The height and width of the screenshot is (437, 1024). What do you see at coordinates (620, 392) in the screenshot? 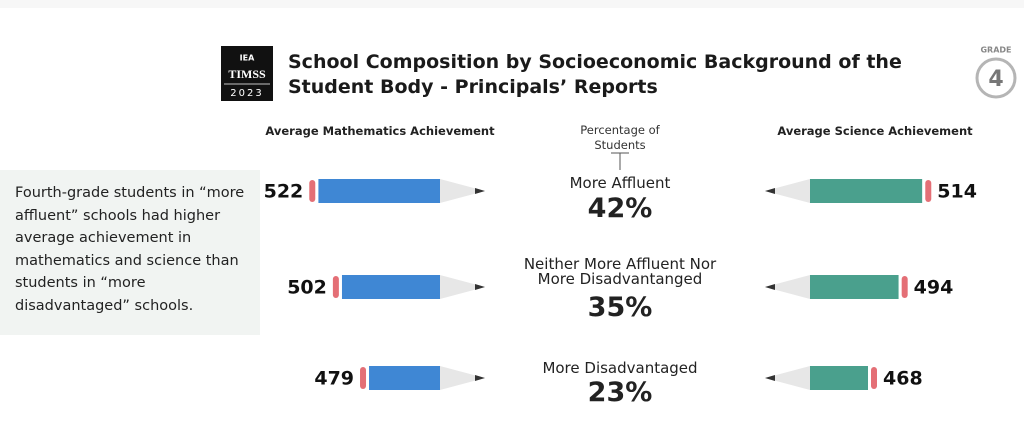
I see `percent-label: 23%` at bounding box center [620, 392].